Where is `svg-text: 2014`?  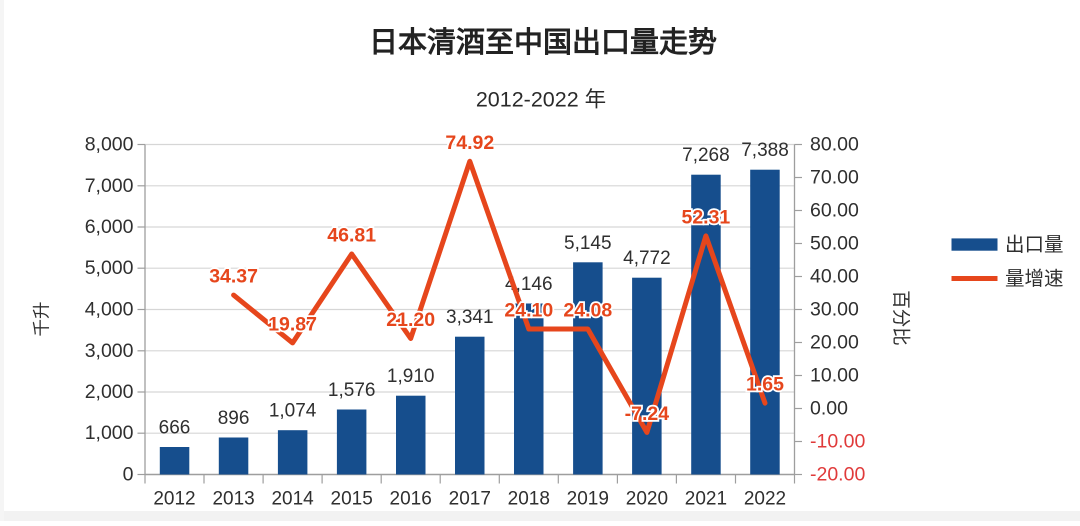 svg-text: 2014 is located at coordinates (292, 499).